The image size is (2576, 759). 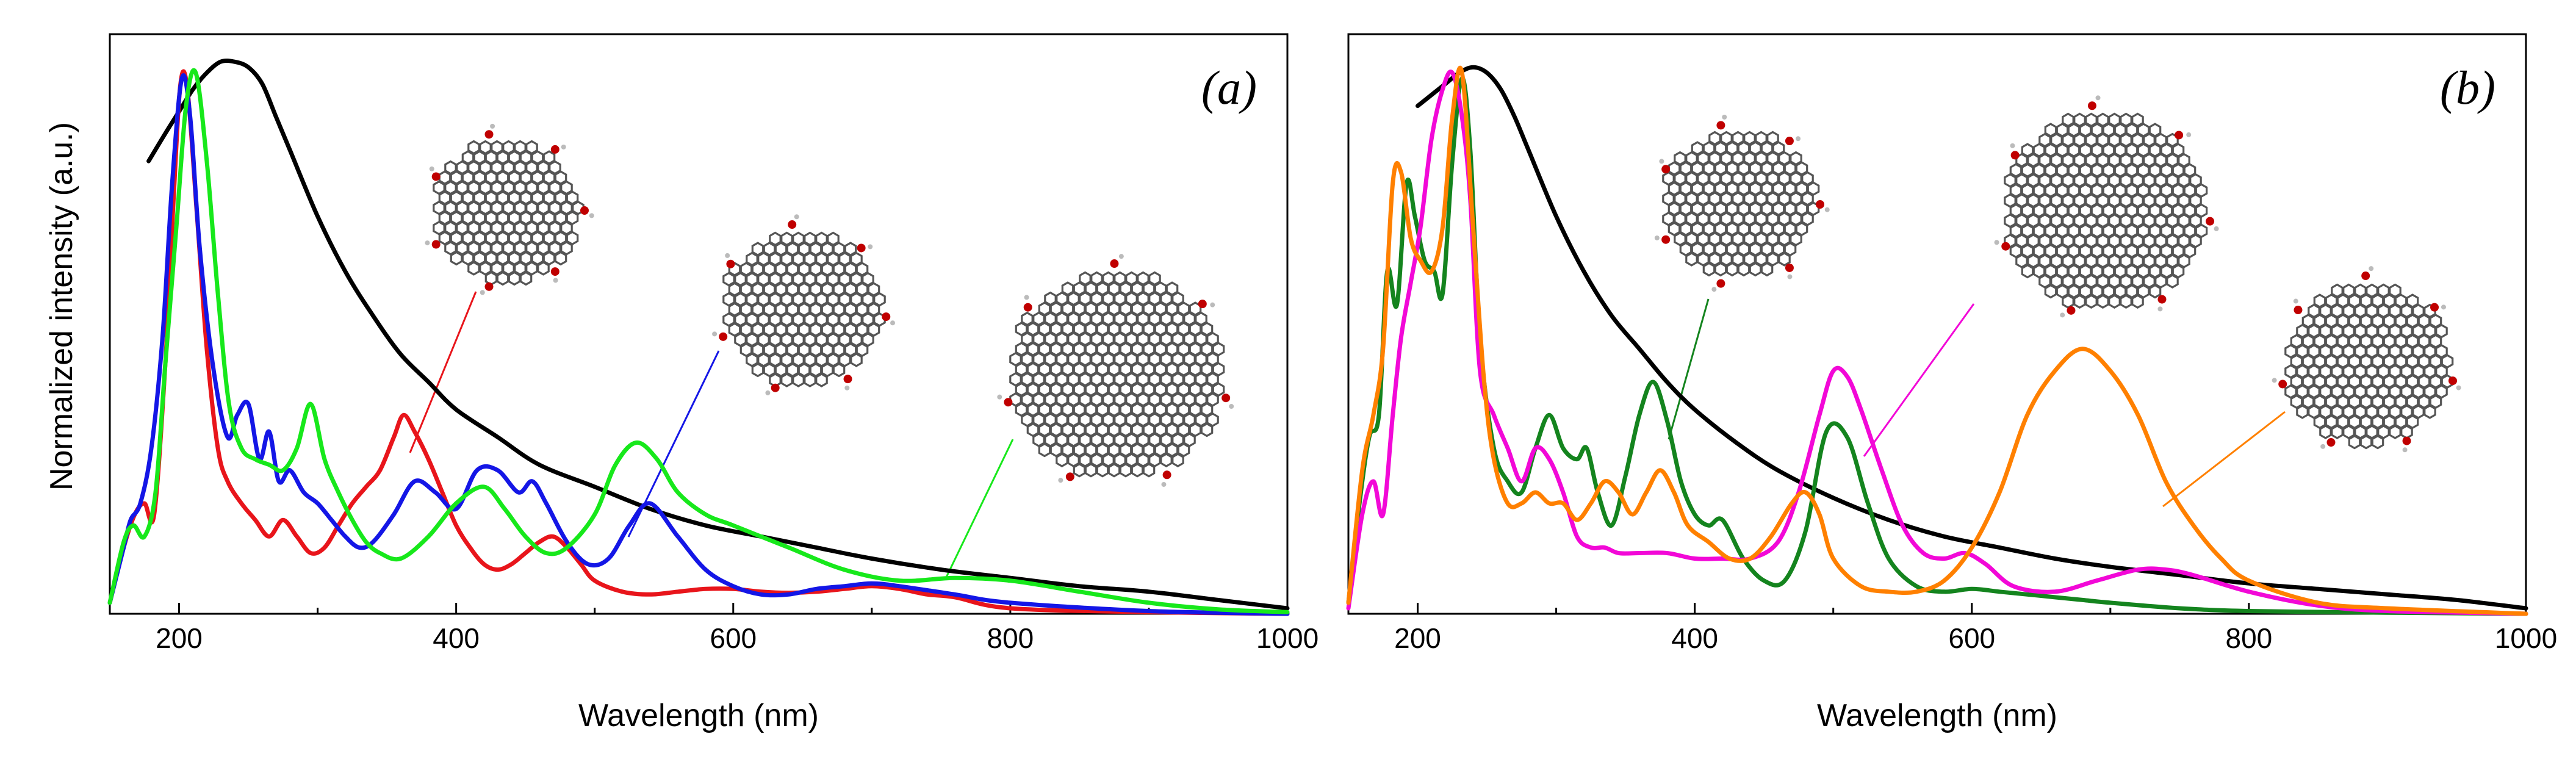 I want to click on y-axis-title: Normalized intensity (a.u.), so click(x=61, y=306).